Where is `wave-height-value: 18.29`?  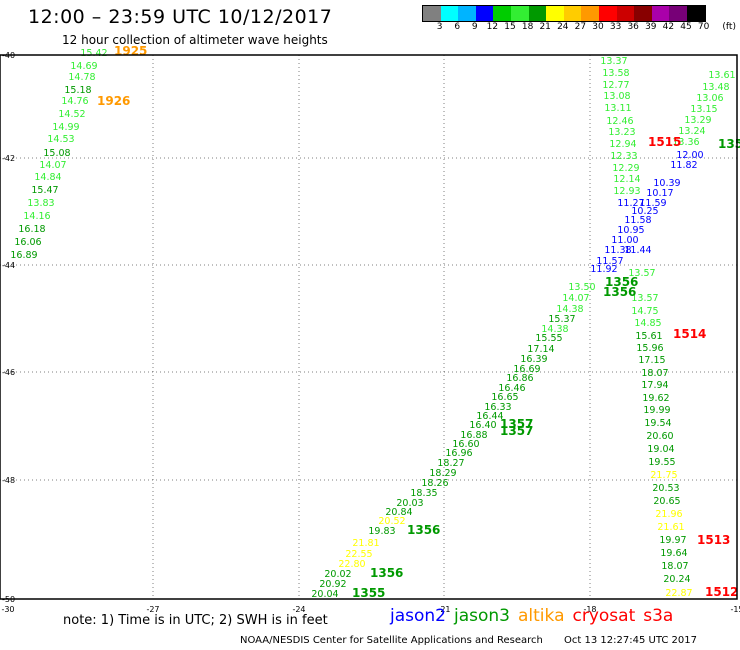
wave-height-value: 18.29 is located at coordinates (442, 473).